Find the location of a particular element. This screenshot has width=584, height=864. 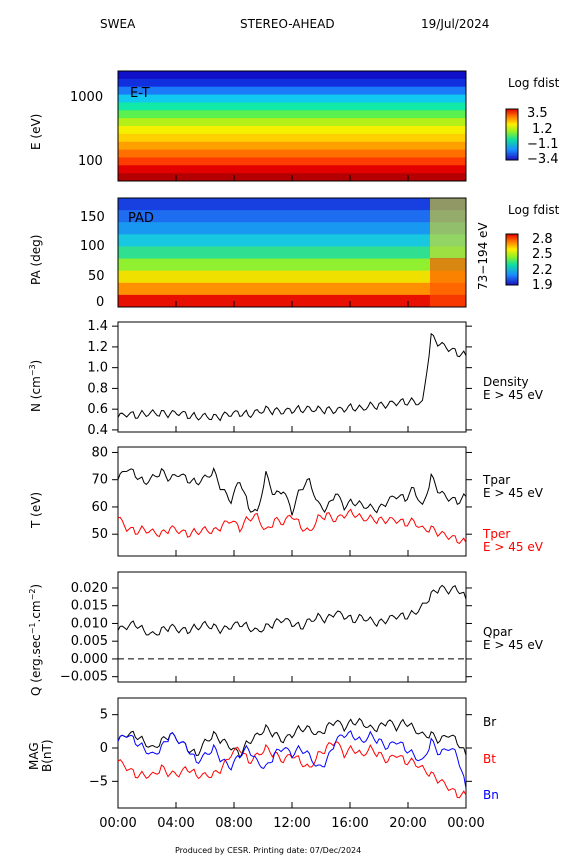

pad-colorbar-title: Log fdist is located at coordinates (534, 210).